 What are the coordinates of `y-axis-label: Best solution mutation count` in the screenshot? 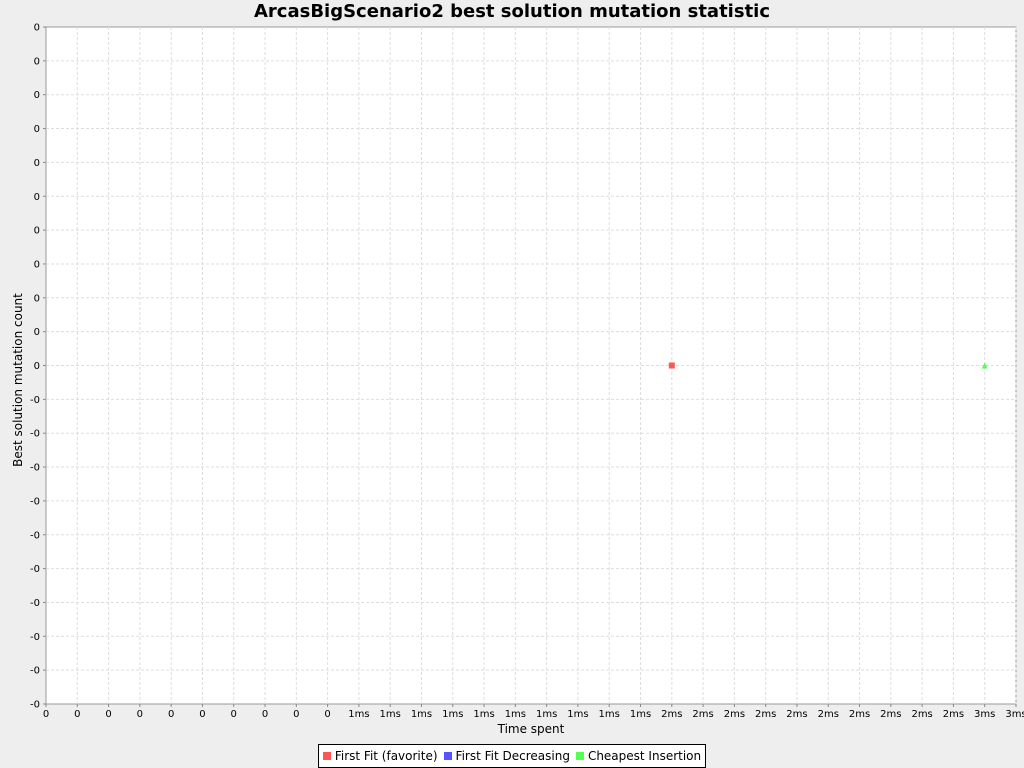 It's located at (18, 380).